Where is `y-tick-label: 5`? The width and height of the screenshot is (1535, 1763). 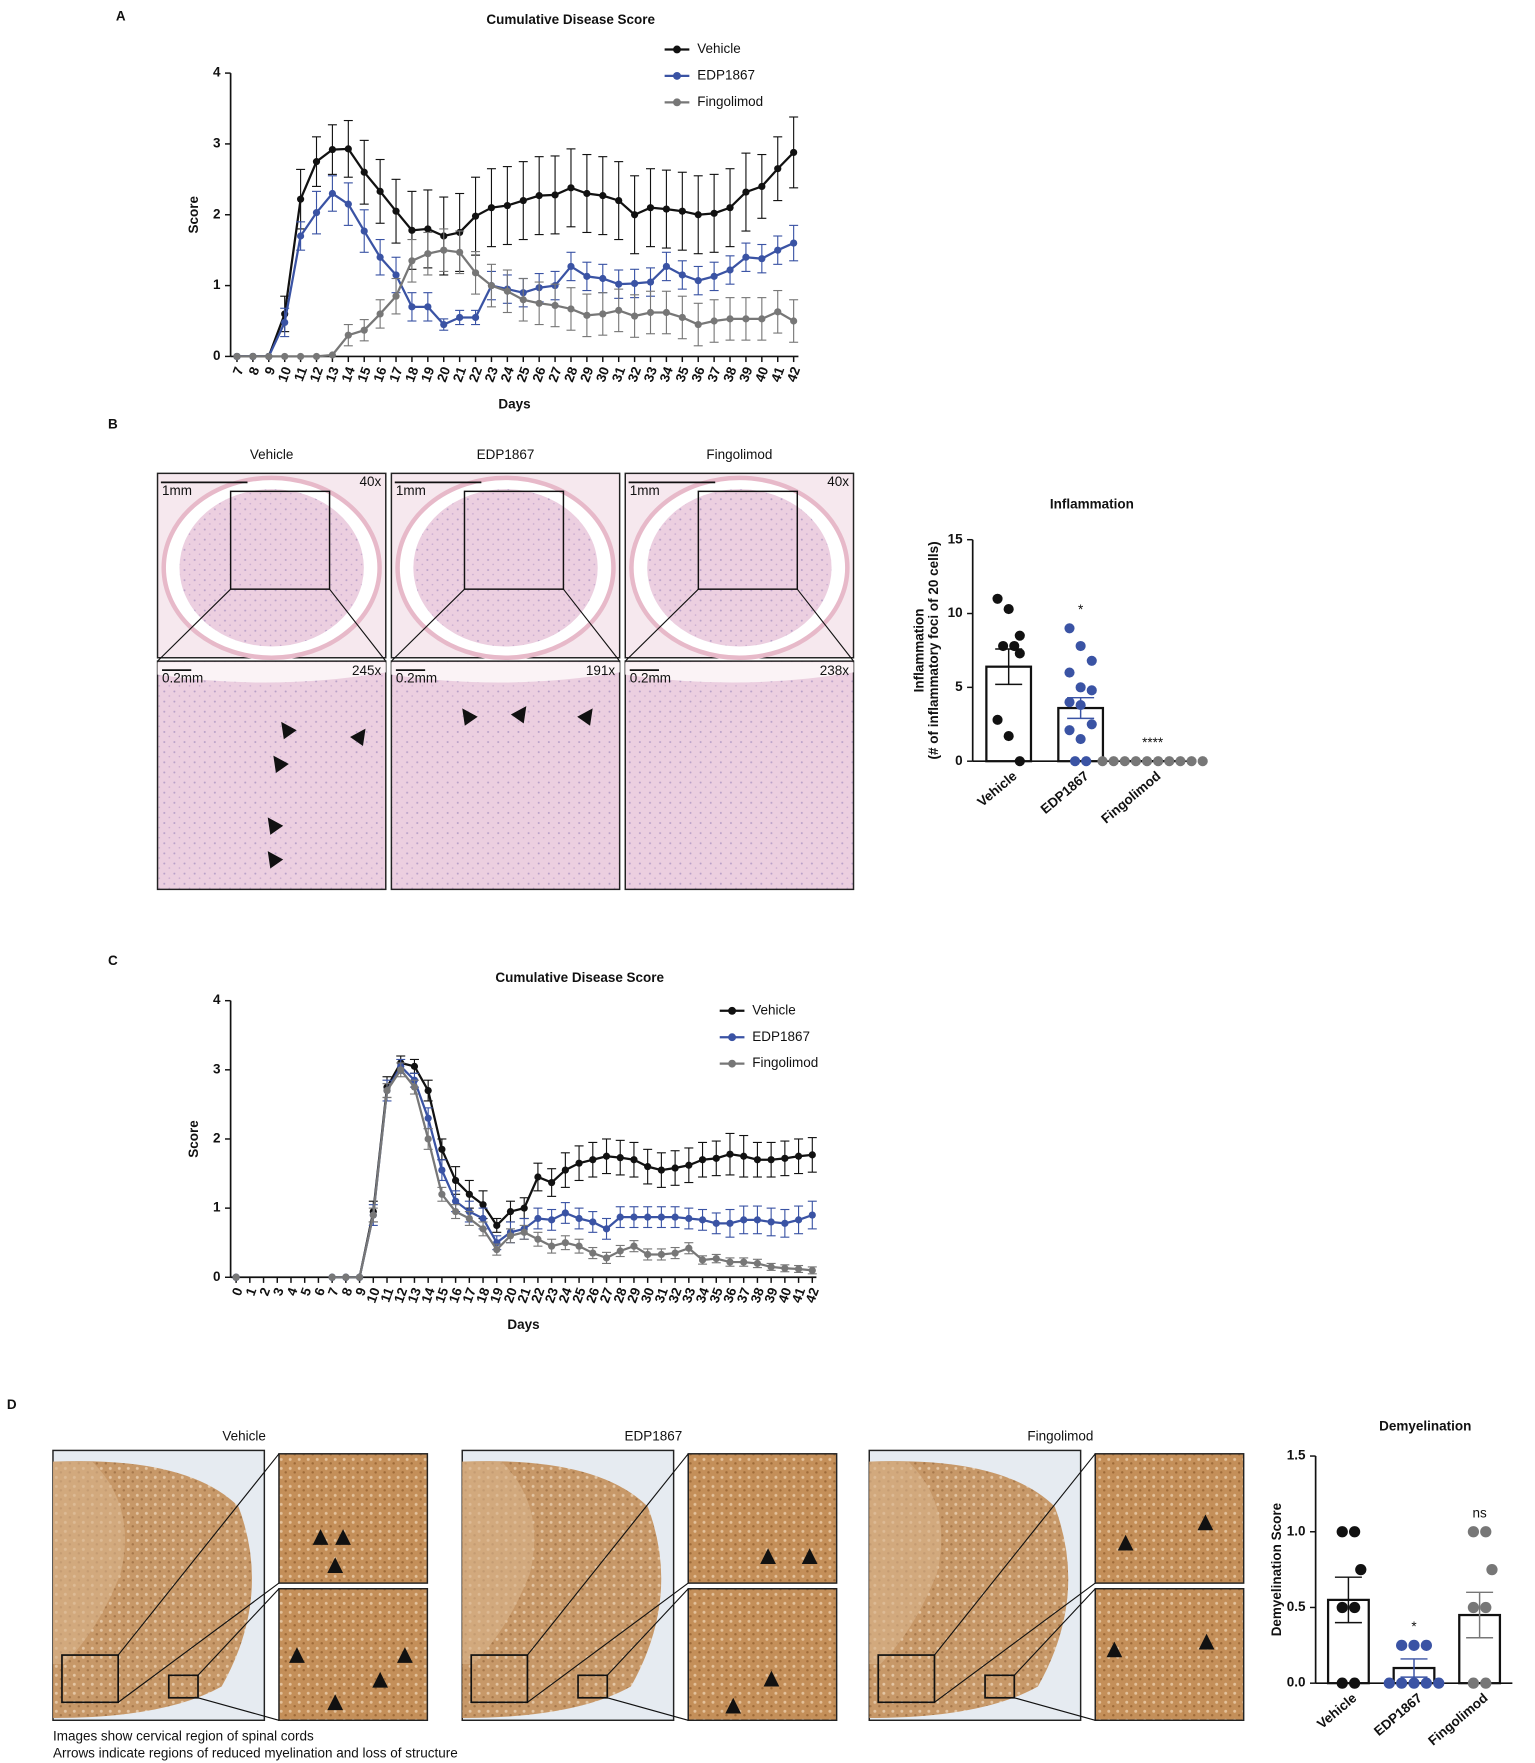 y-tick-label: 5 is located at coordinates (959, 686).